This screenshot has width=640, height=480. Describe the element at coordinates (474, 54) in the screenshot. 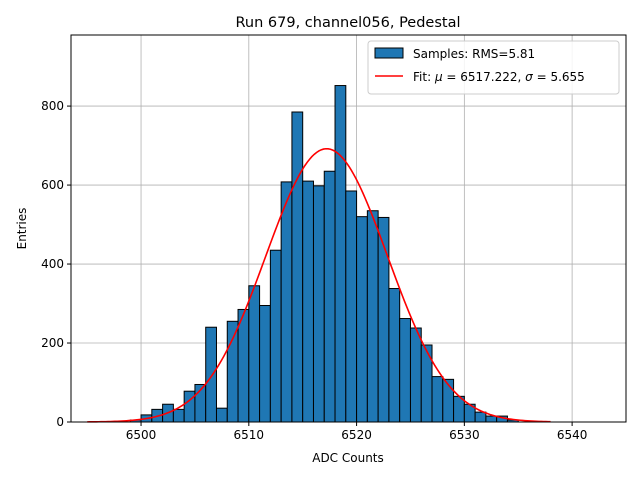

I see `legend-samples-label: Samples: RMS=5.81` at that location.